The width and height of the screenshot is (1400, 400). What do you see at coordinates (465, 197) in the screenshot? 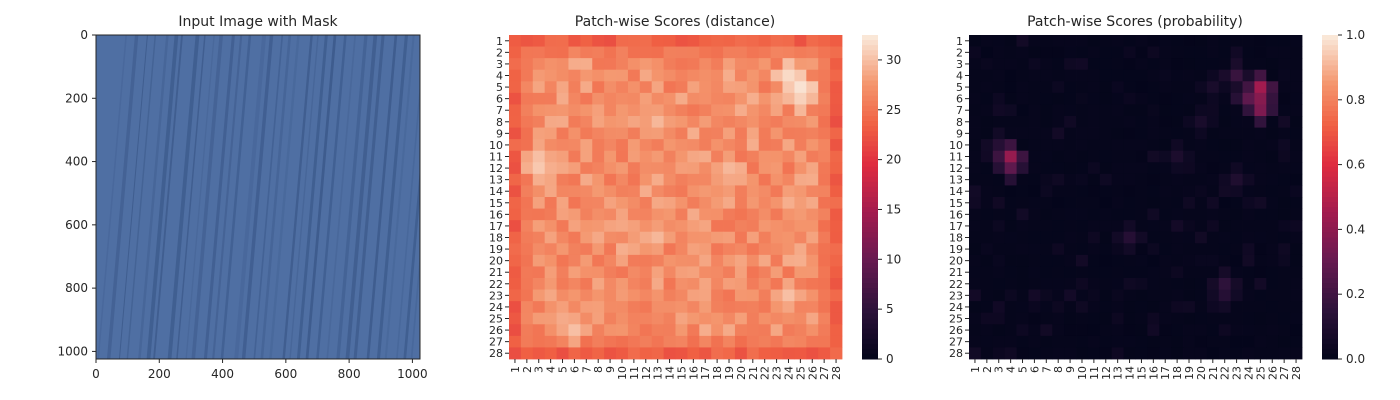
I see `image-stripe` at bounding box center [465, 197].